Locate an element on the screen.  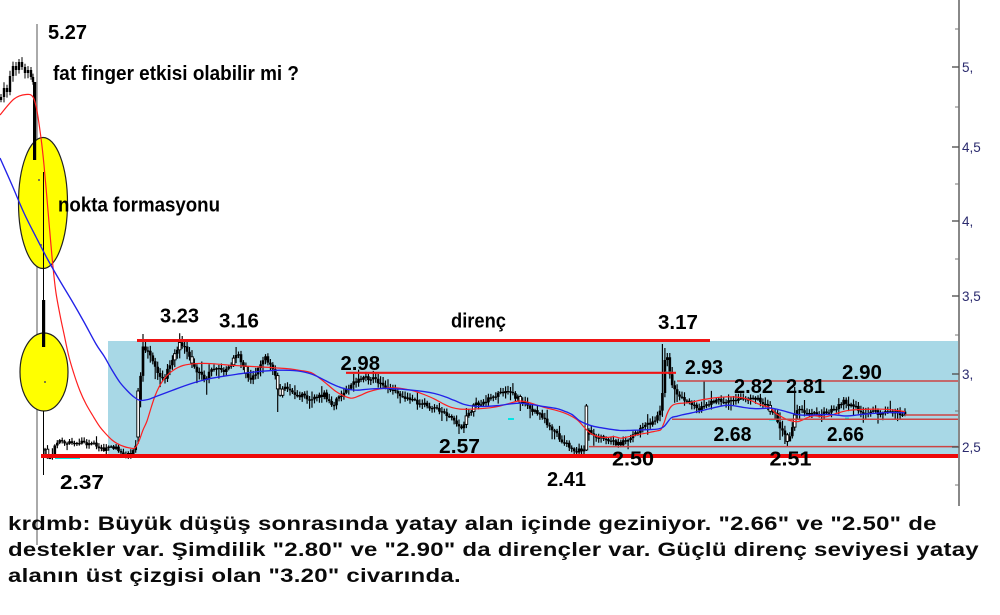
svg-text:fat finger etkisi olabilir mi: fat finger etkisi olabilir mi ? is located at coordinates (176, 74).